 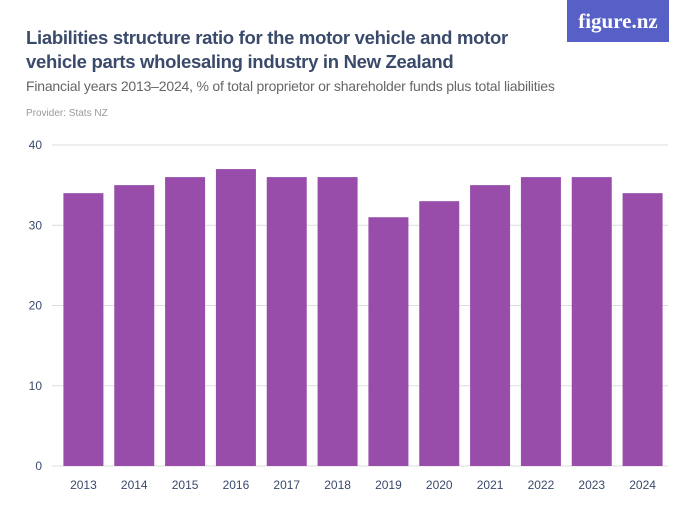 What do you see at coordinates (36, 225) in the screenshot?
I see `y-tick-label: 30` at bounding box center [36, 225].